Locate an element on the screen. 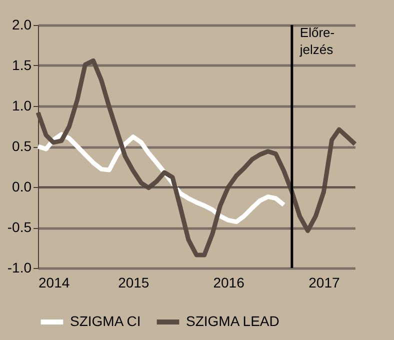  y-tick-label: -0.5 is located at coordinates (19, 227).